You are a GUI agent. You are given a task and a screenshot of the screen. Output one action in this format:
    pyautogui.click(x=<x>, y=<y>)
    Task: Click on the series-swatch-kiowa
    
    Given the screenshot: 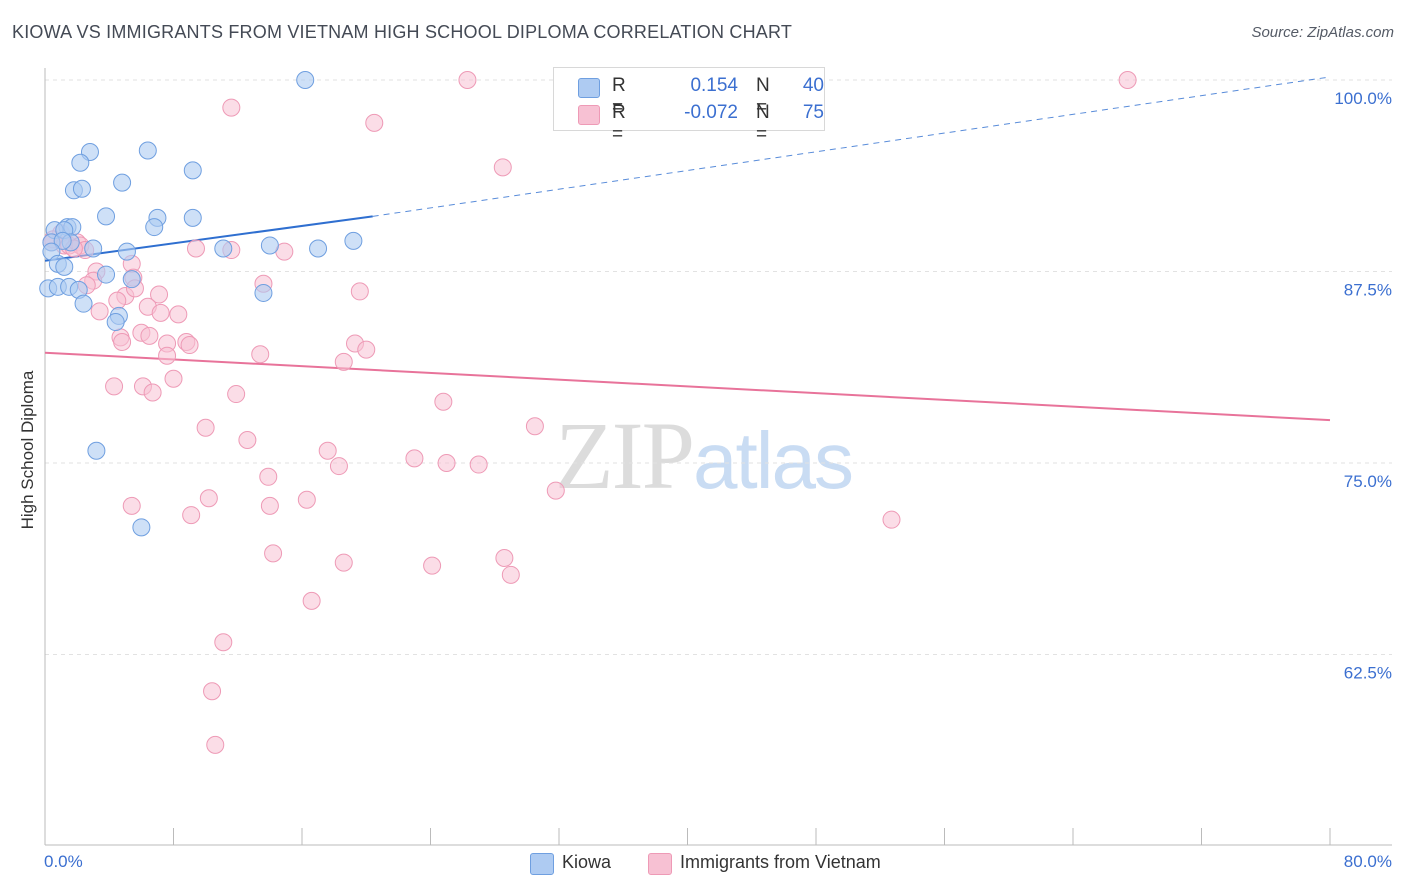 What is the action you would take?
    pyautogui.click(x=542, y=864)
    